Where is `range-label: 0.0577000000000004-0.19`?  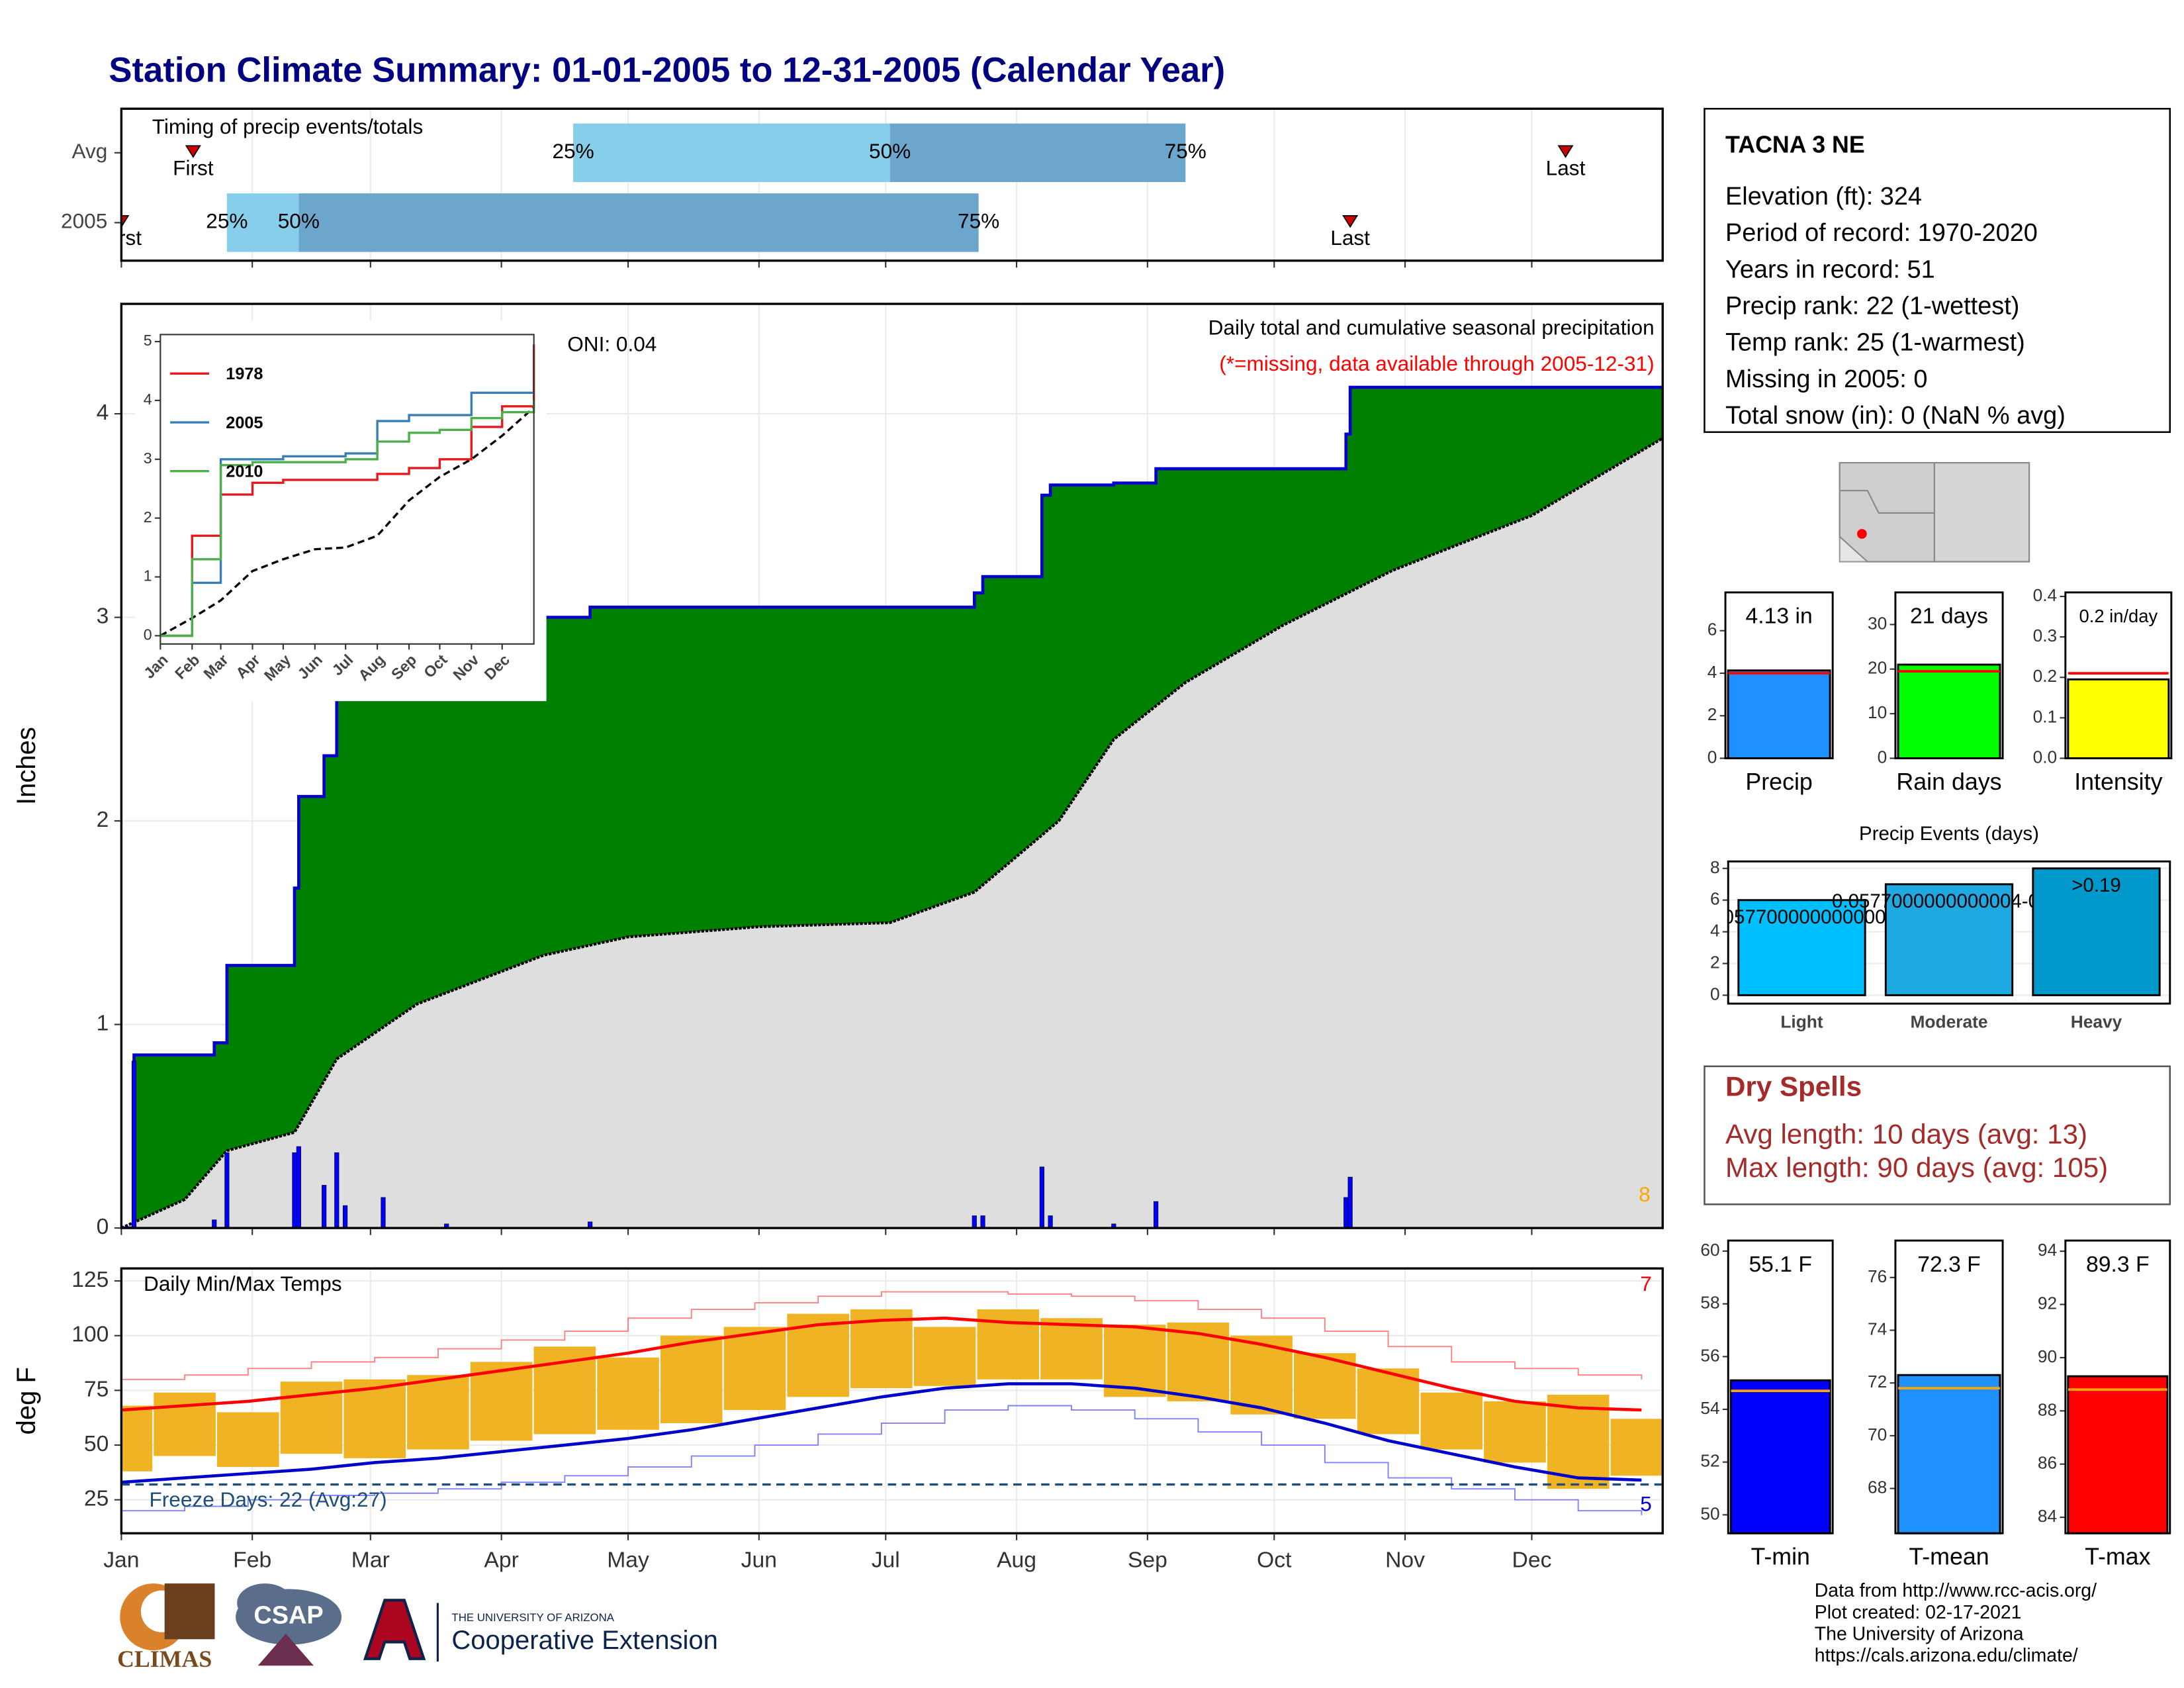
range-label: 0.0577000000000004-0.19 is located at coordinates (1949, 901).